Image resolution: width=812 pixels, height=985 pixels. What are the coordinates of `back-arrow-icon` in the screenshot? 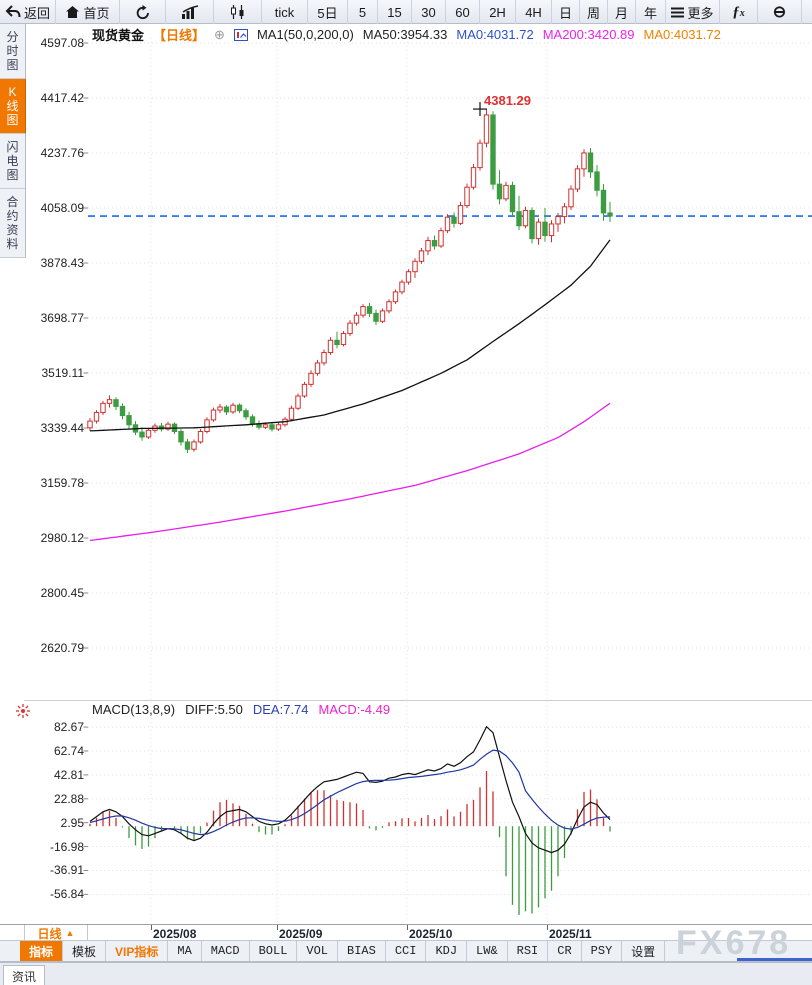 It's located at (13, 11).